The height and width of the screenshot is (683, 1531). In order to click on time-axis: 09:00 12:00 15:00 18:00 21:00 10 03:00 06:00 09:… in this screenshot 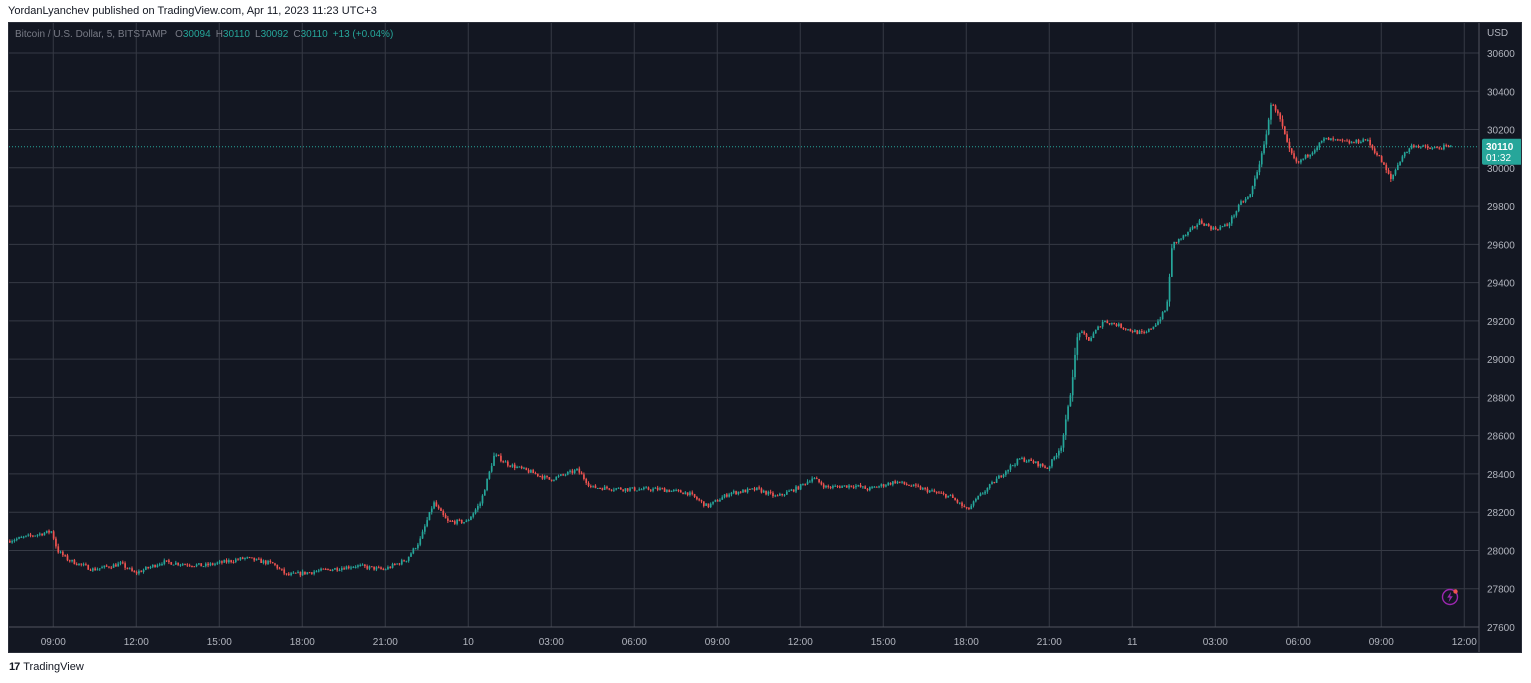, I will do `click(744, 637)`.